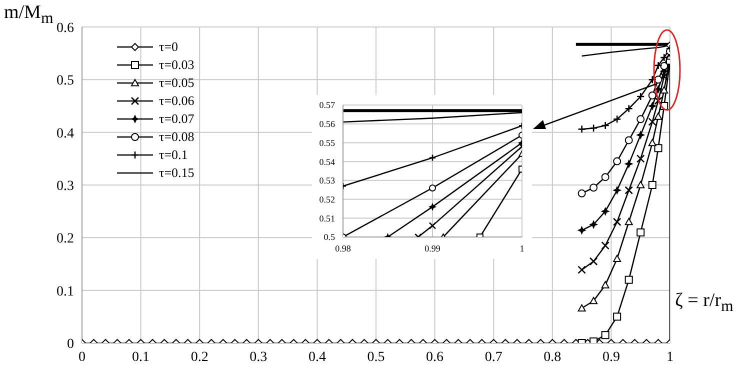 The image size is (747, 379). Describe the element at coordinates (141, 357) in the screenshot. I see `x-tick-label: 0.1` at that location.